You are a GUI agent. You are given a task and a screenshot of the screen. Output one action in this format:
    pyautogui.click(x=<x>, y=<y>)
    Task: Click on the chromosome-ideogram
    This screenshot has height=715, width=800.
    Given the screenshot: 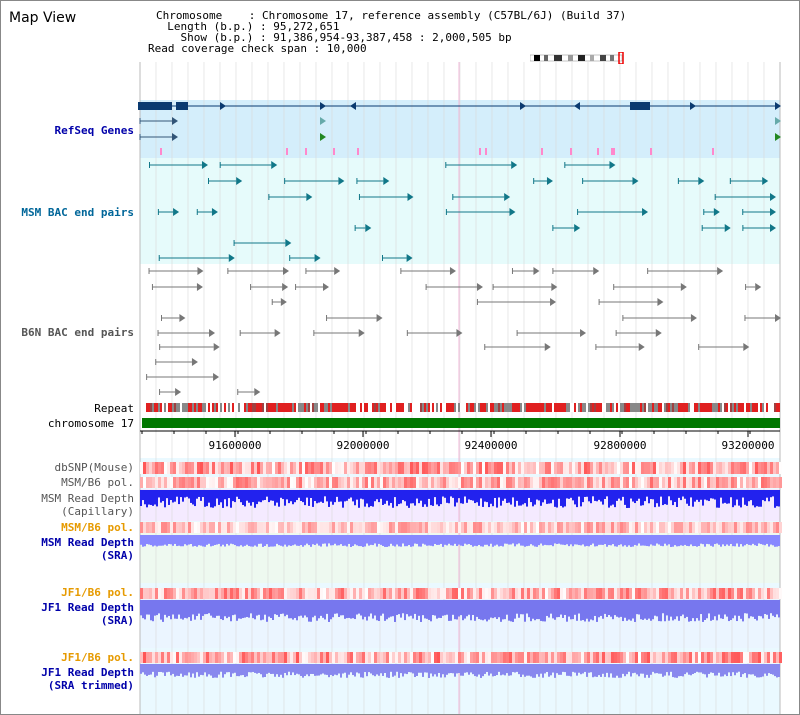 What is the action you would take?
    pyautogui.click(x=577, y=58)
    